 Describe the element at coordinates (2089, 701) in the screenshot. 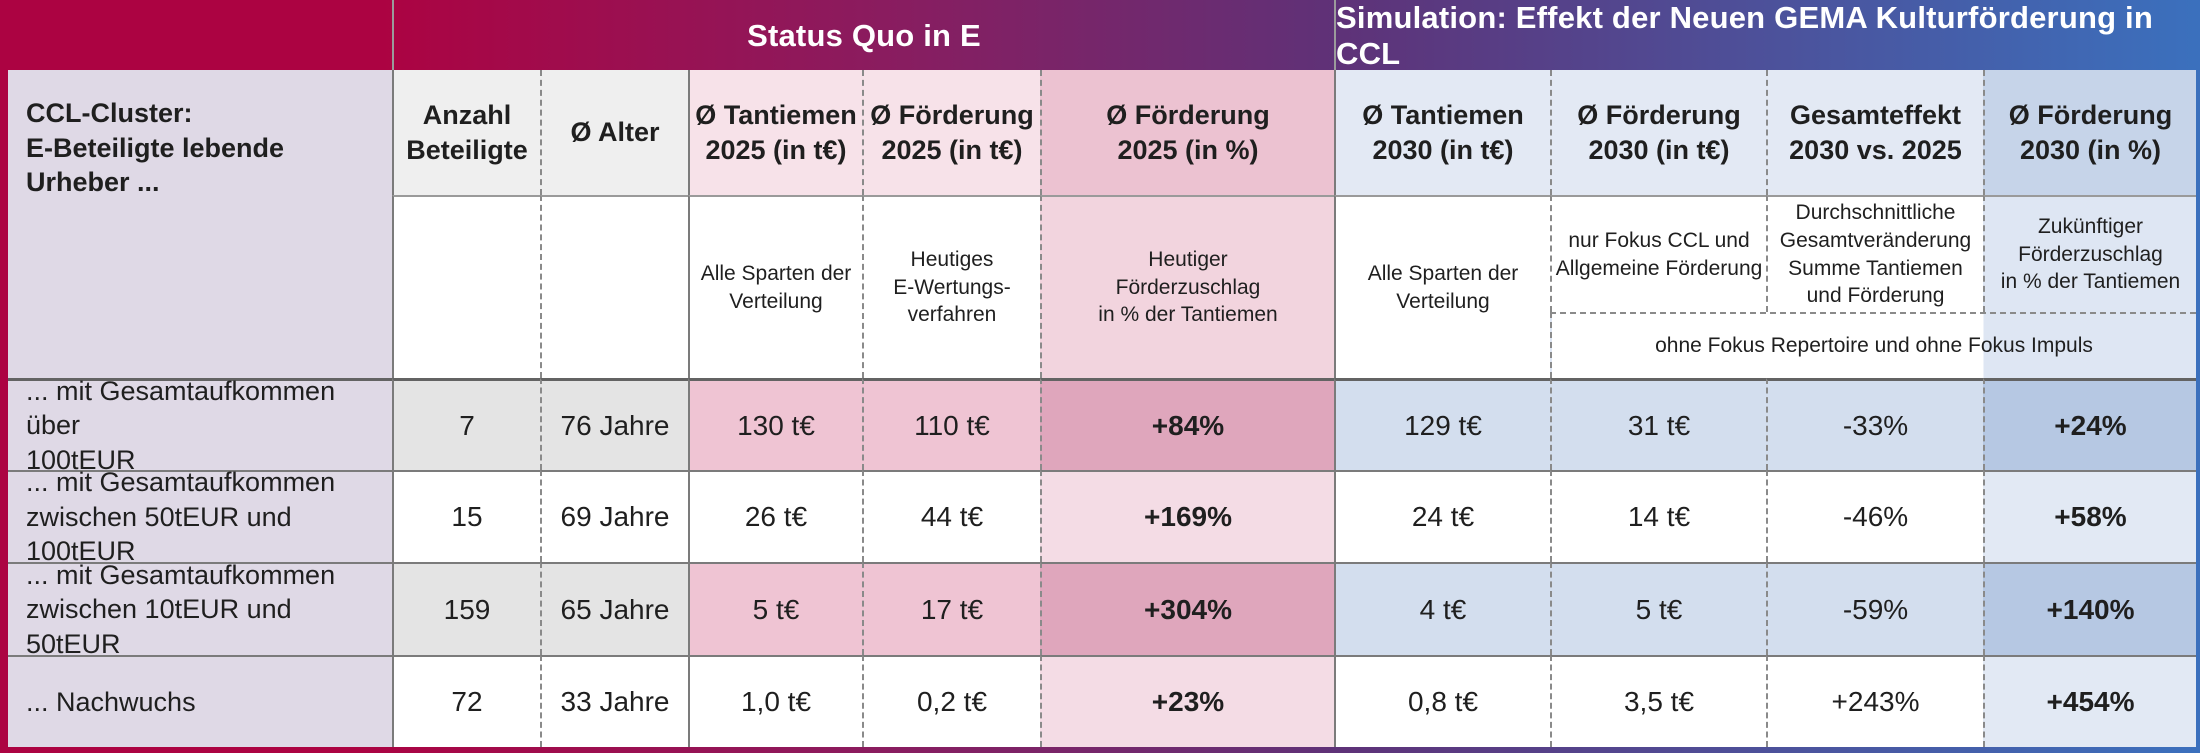

I see `value-foerderung-2030-pct: +454%` at that location.